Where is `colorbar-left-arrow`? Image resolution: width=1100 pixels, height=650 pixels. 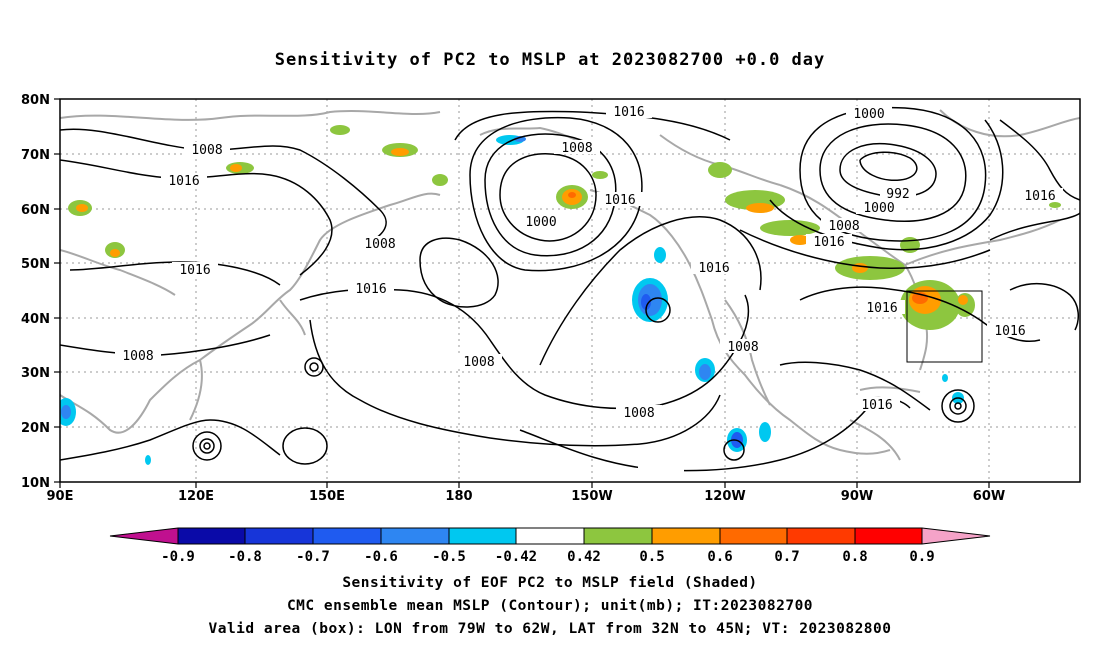 colorbar-left-arrow is located at coordinates (144, 536).